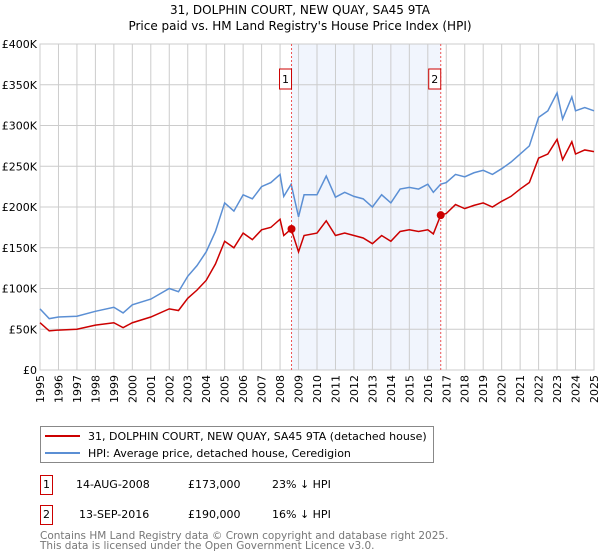 The height and width of the screenshot is (560, 600). Describe the element at coordinates (301, 514) in the screenshot. I see `sale-hpi-diff: 16% ↓ HPI` at that location.